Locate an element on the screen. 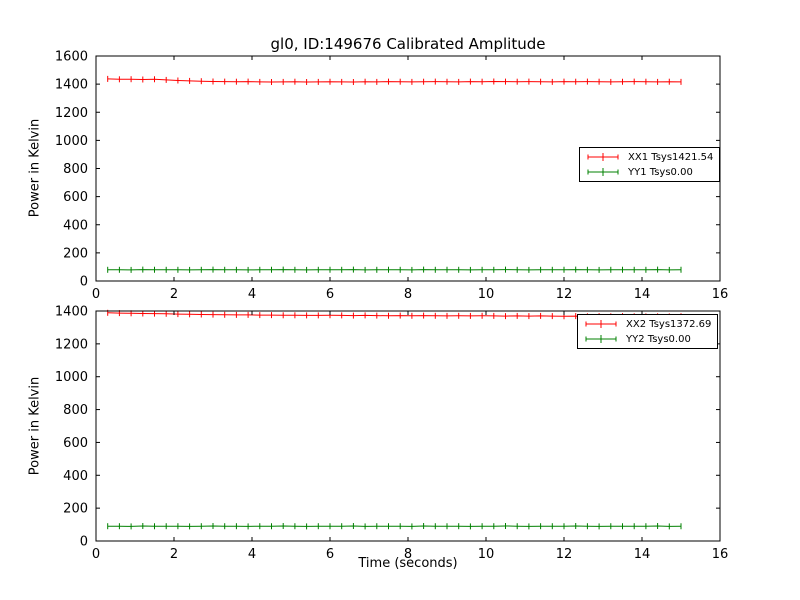  series-yy2 is located at coordinates (394, 526).